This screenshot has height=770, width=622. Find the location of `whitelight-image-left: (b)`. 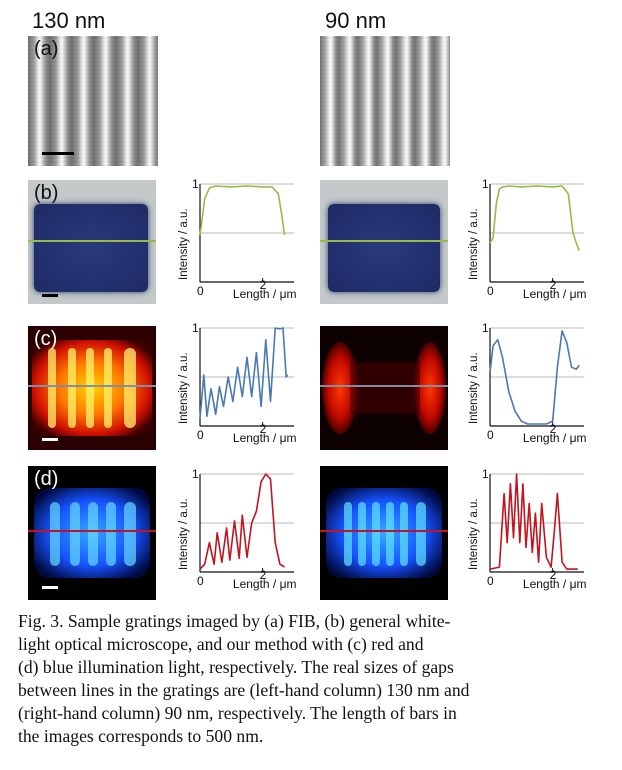

whitelight-image-left: (b) is located at coordinates (92, 242).